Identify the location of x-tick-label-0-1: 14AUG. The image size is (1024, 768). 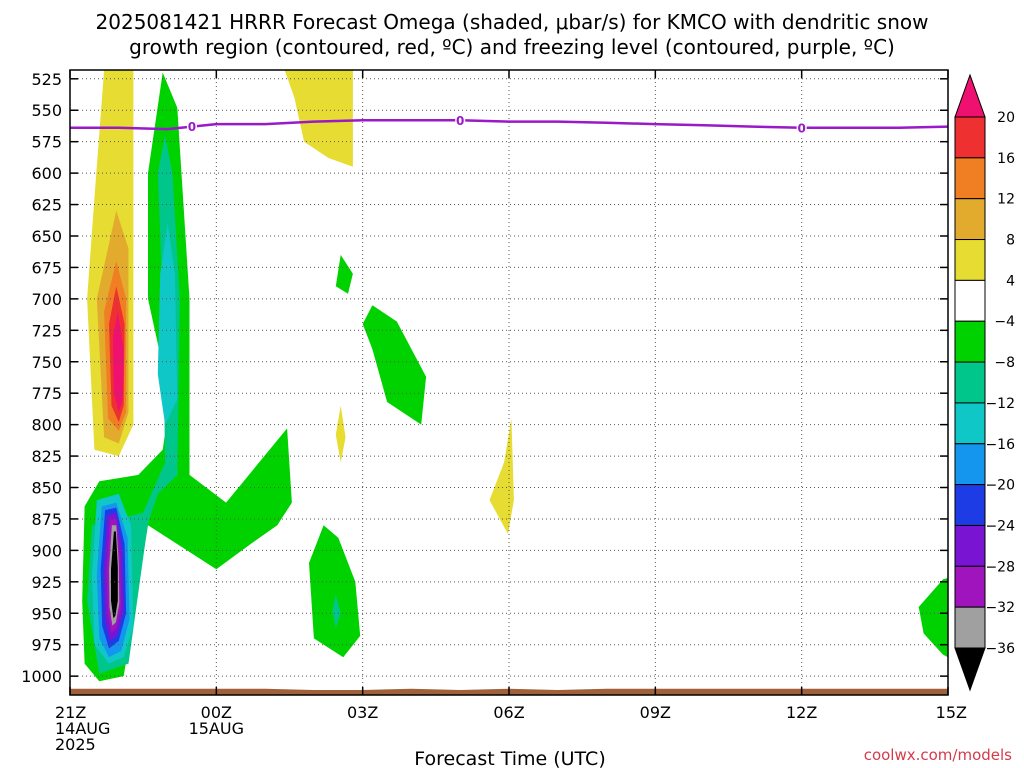
(82, 728).